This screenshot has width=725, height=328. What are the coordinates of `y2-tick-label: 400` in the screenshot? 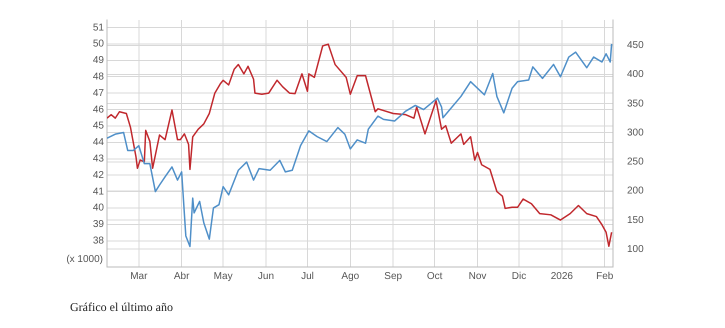 It's located at (635, 74).